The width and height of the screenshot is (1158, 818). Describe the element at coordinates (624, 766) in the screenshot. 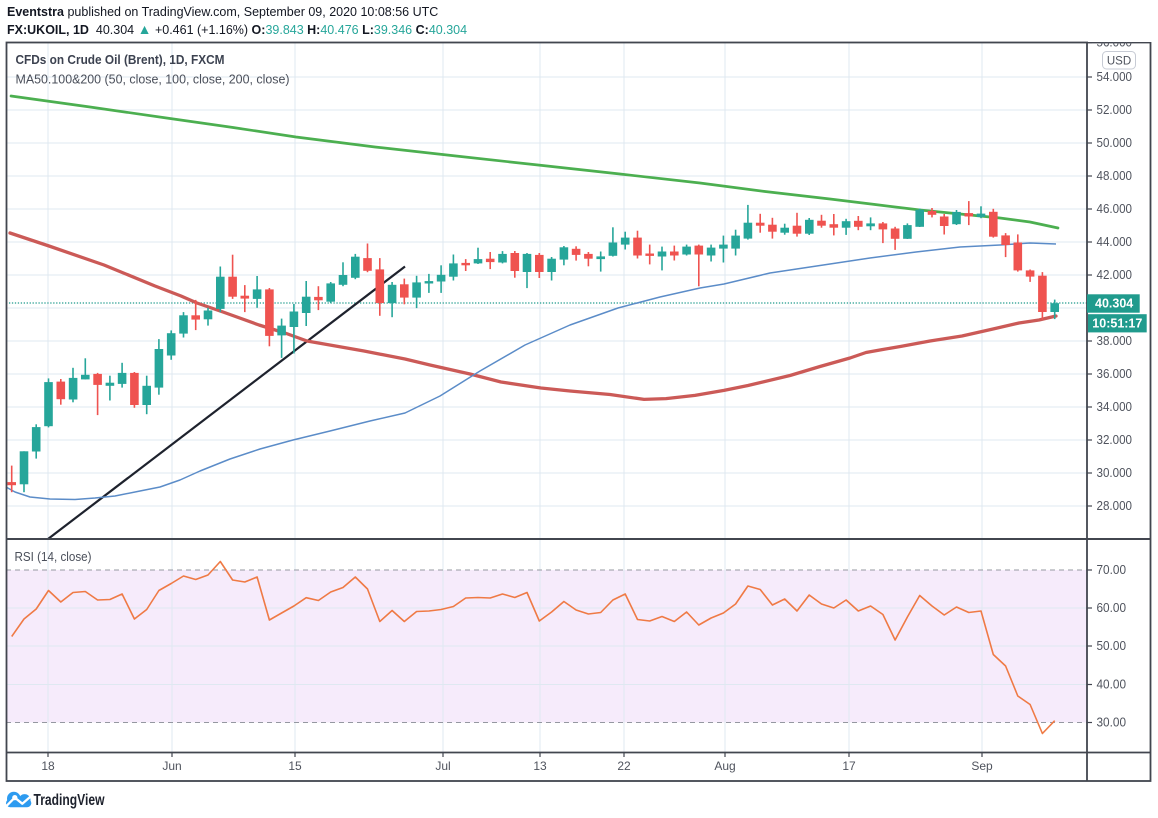

I see `svg-text: 22` at that location.